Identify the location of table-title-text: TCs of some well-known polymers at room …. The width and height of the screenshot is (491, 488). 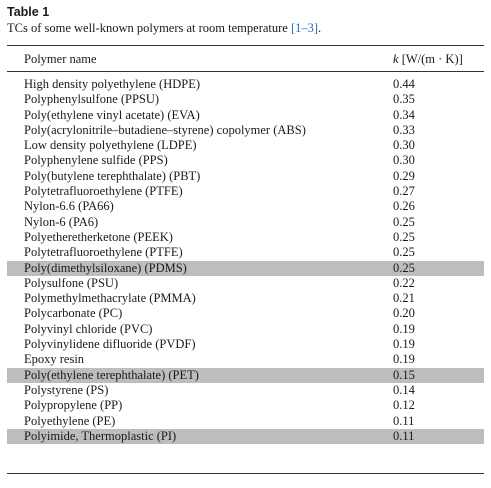
(149, 28).